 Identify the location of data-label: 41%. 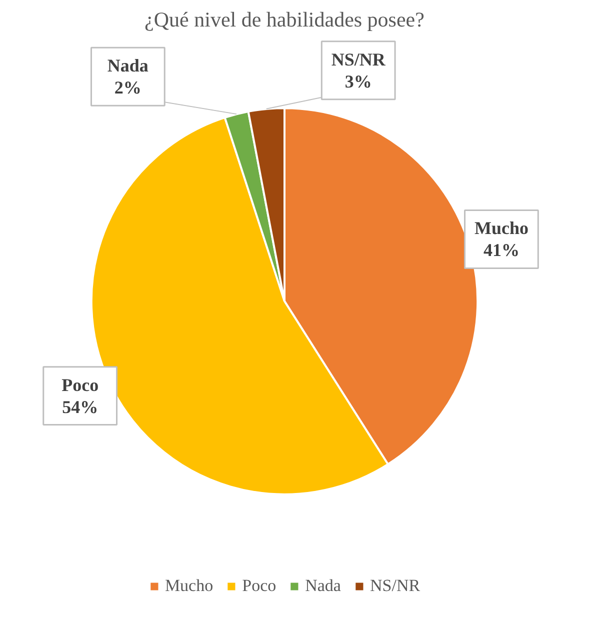
(501, 250).